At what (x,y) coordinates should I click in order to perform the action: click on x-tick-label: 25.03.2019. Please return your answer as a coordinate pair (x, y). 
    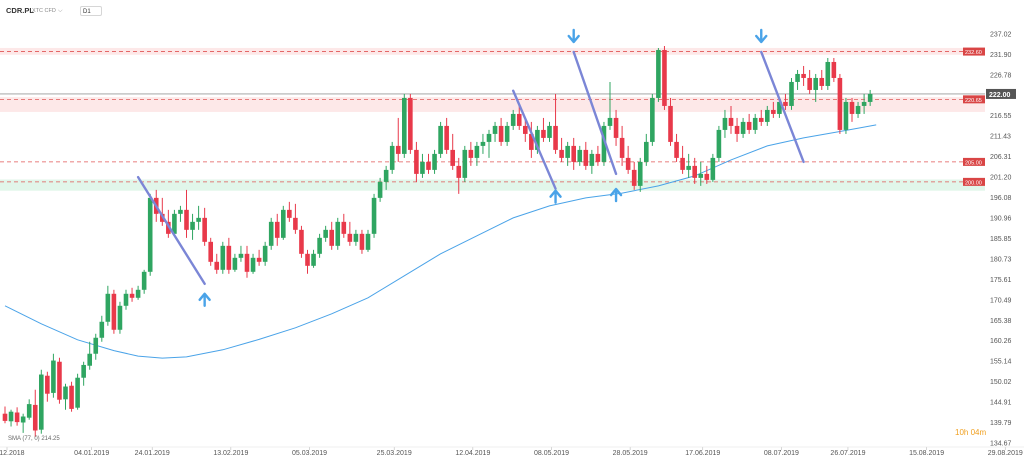
    Looking at the image, I should click on (394, 453).